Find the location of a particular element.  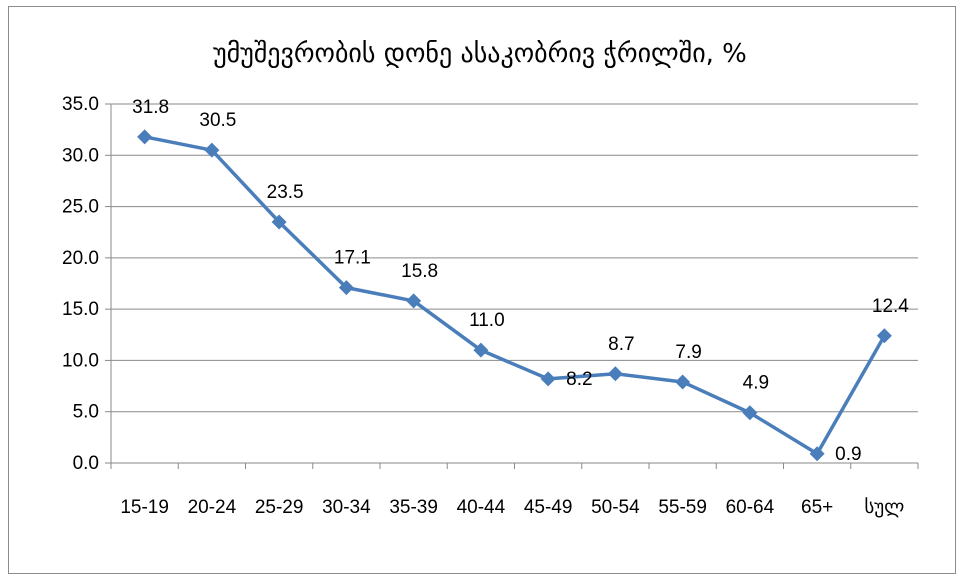

y-tick-label: 30.0 is located at coordinates (80, 155).